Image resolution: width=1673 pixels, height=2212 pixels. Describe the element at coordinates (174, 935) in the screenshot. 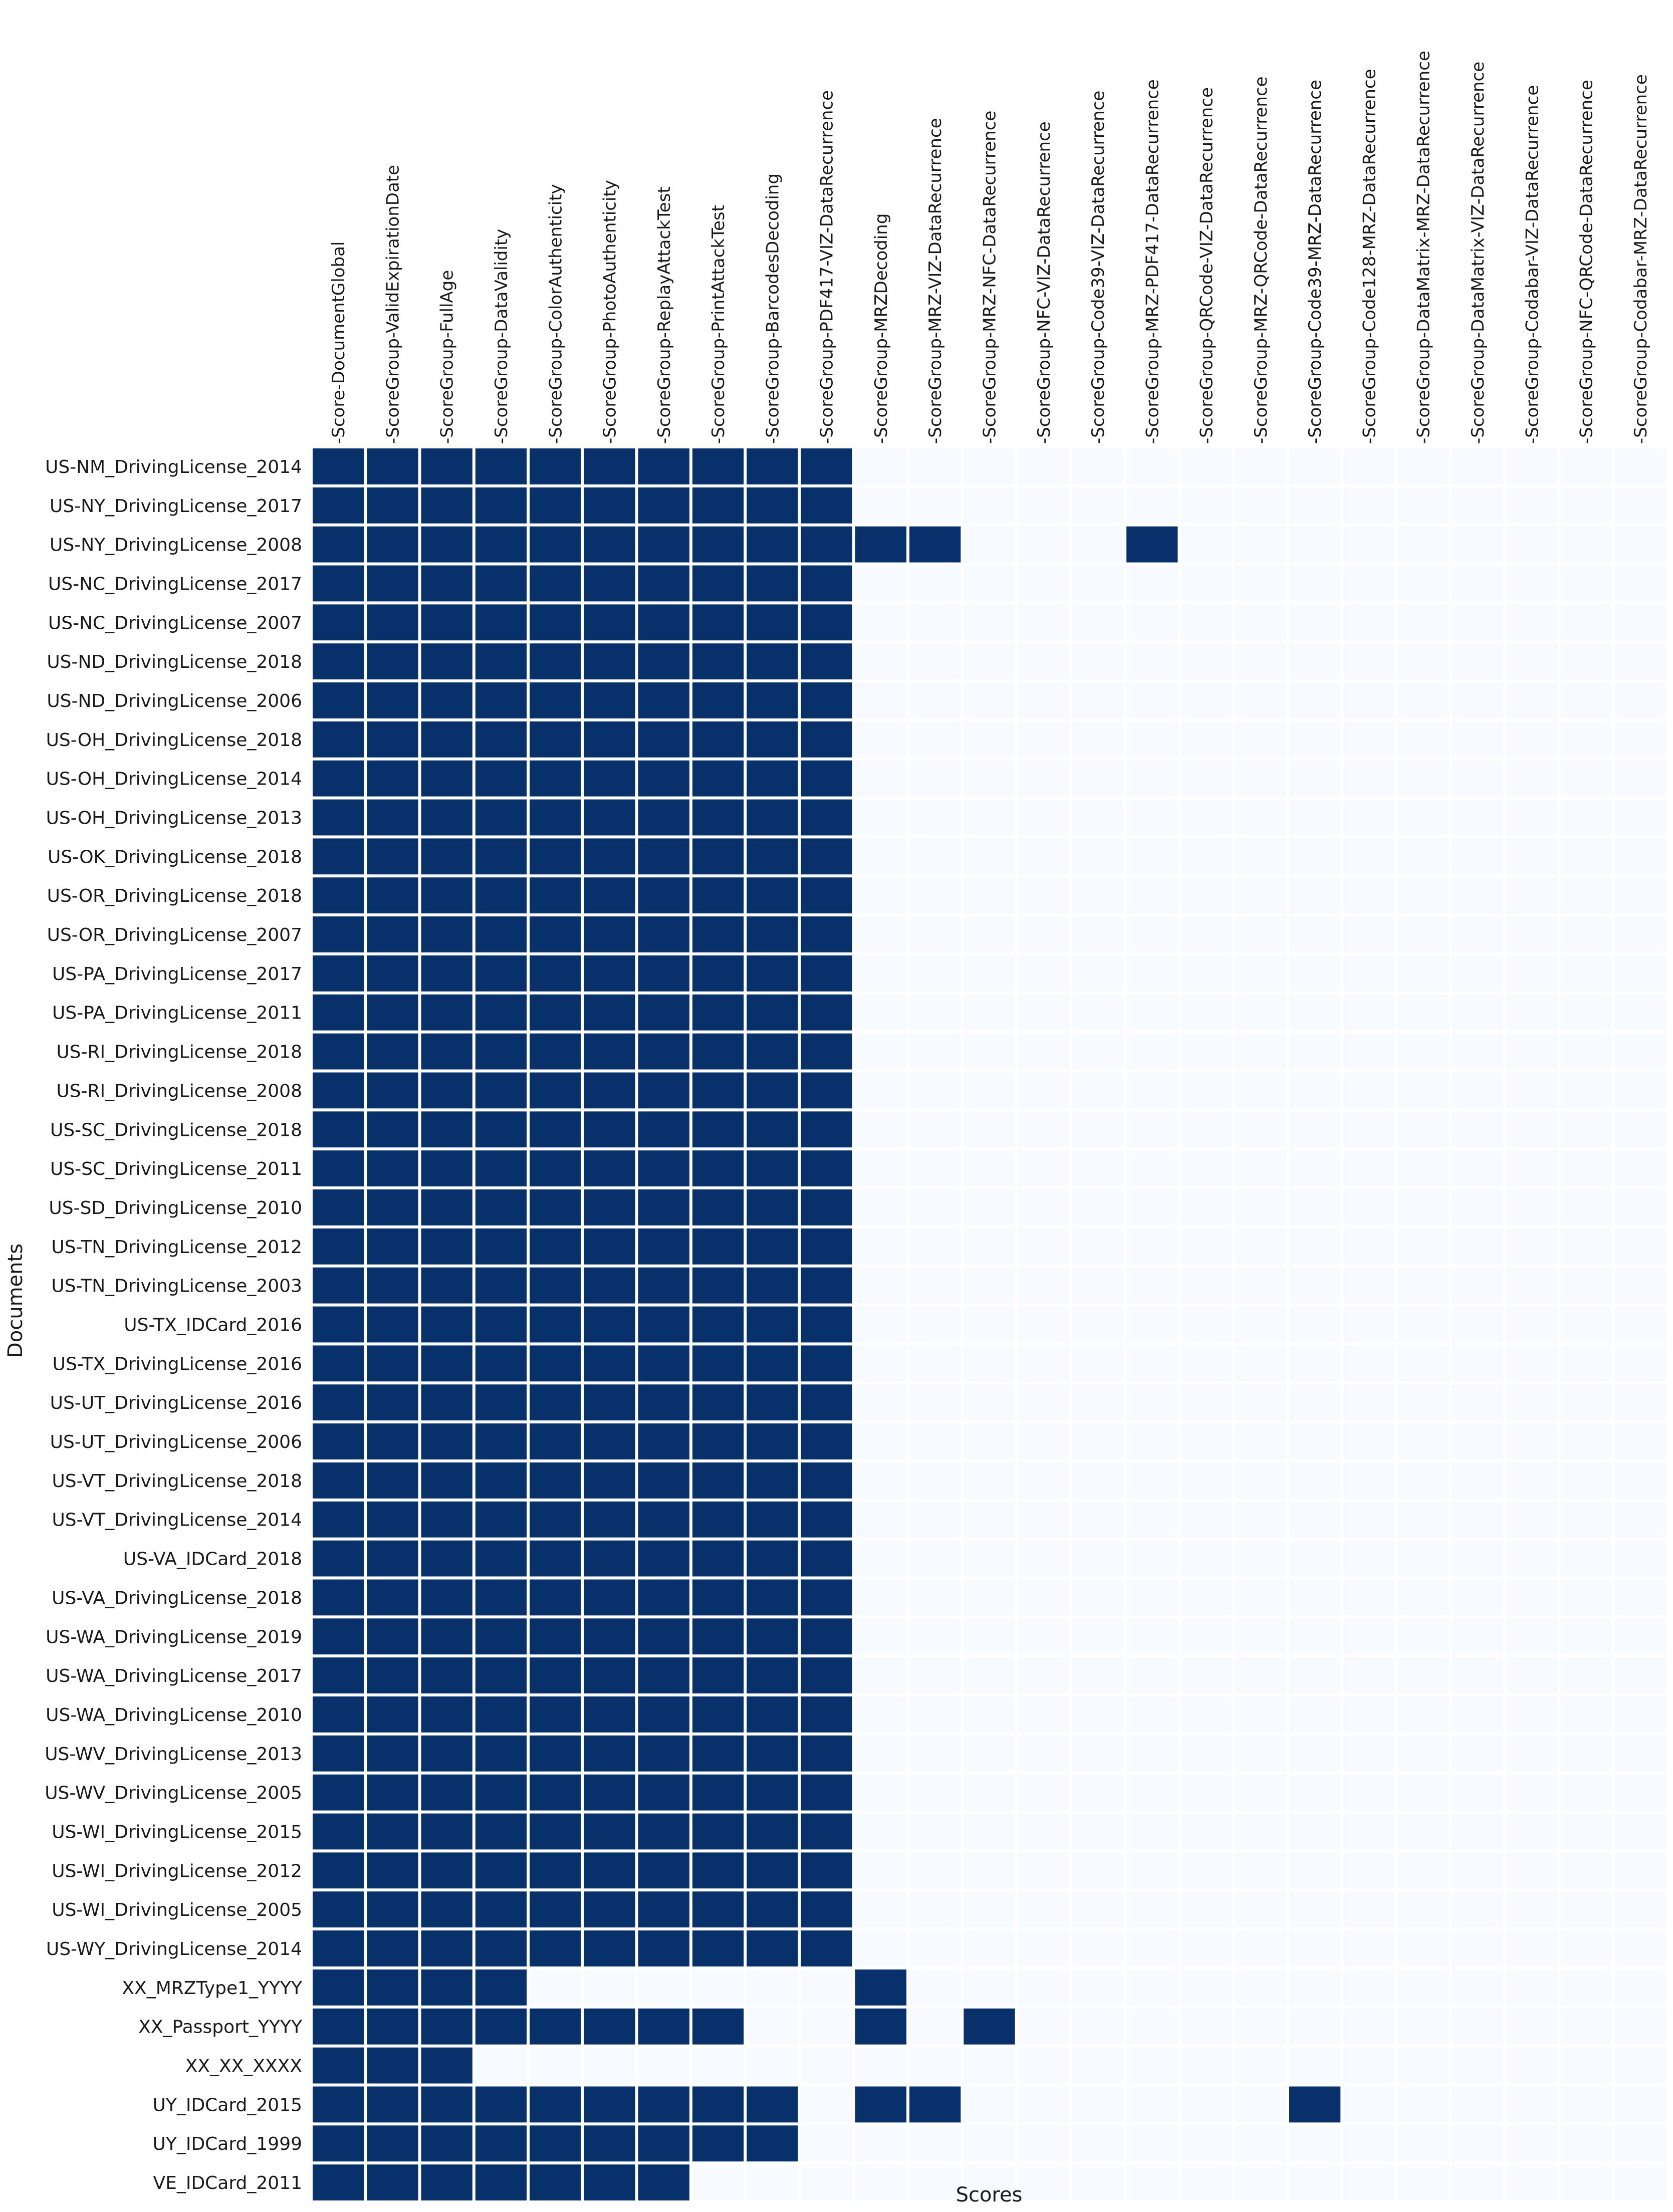

I see `row-tick-label: US-OR_DrivingLicense_2007` at that location.